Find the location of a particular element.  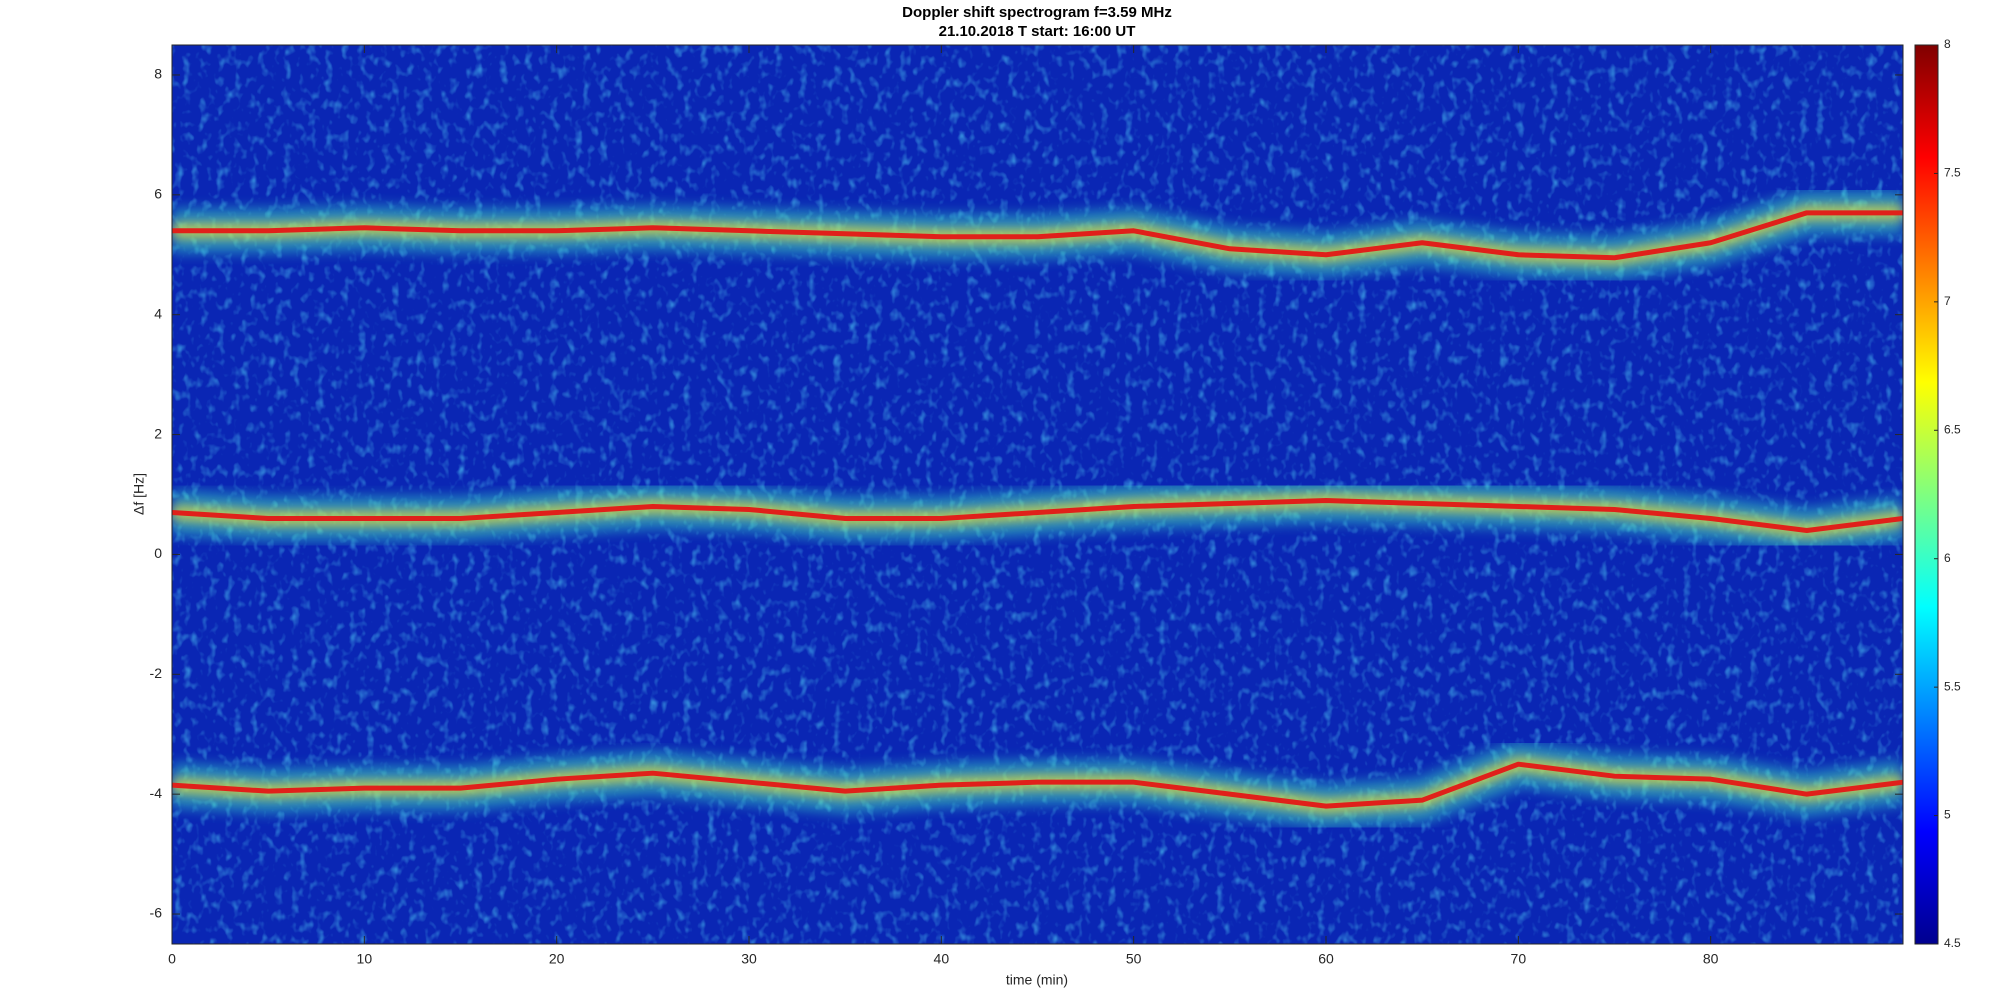

x-tick-label: 60 is located at coordinates (1326, 959).